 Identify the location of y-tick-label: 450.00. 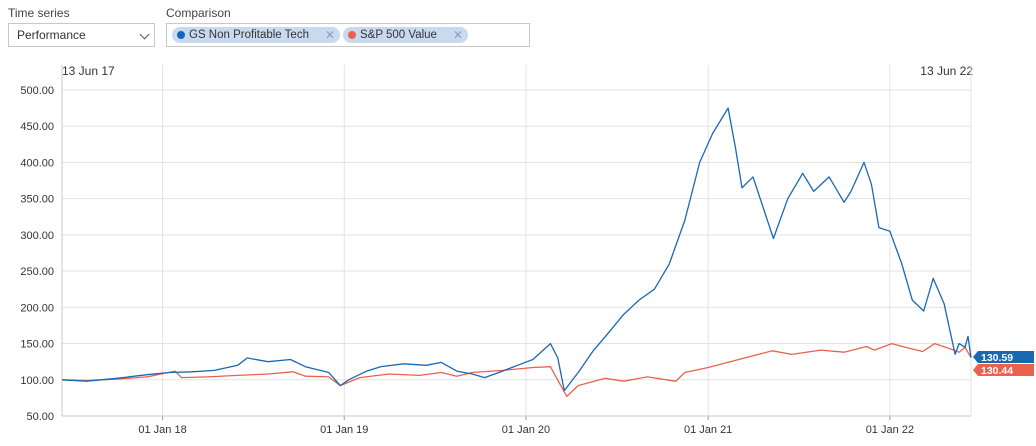
(37, 127).